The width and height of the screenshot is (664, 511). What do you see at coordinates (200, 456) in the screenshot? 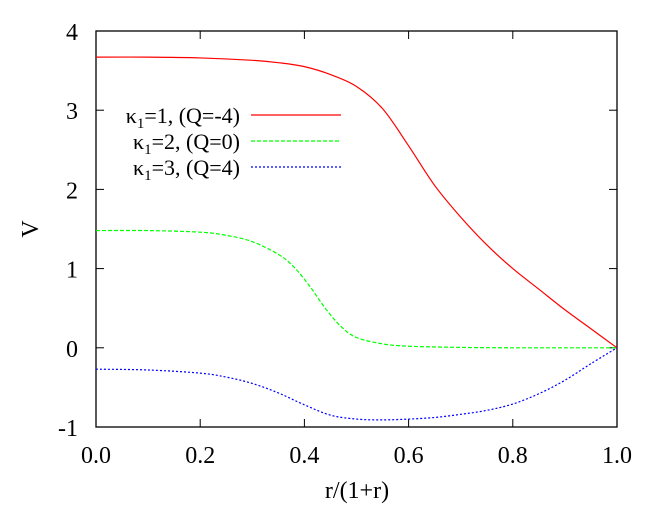
I see `x-tick-label: 0.2` at bounding box center [200, 456].